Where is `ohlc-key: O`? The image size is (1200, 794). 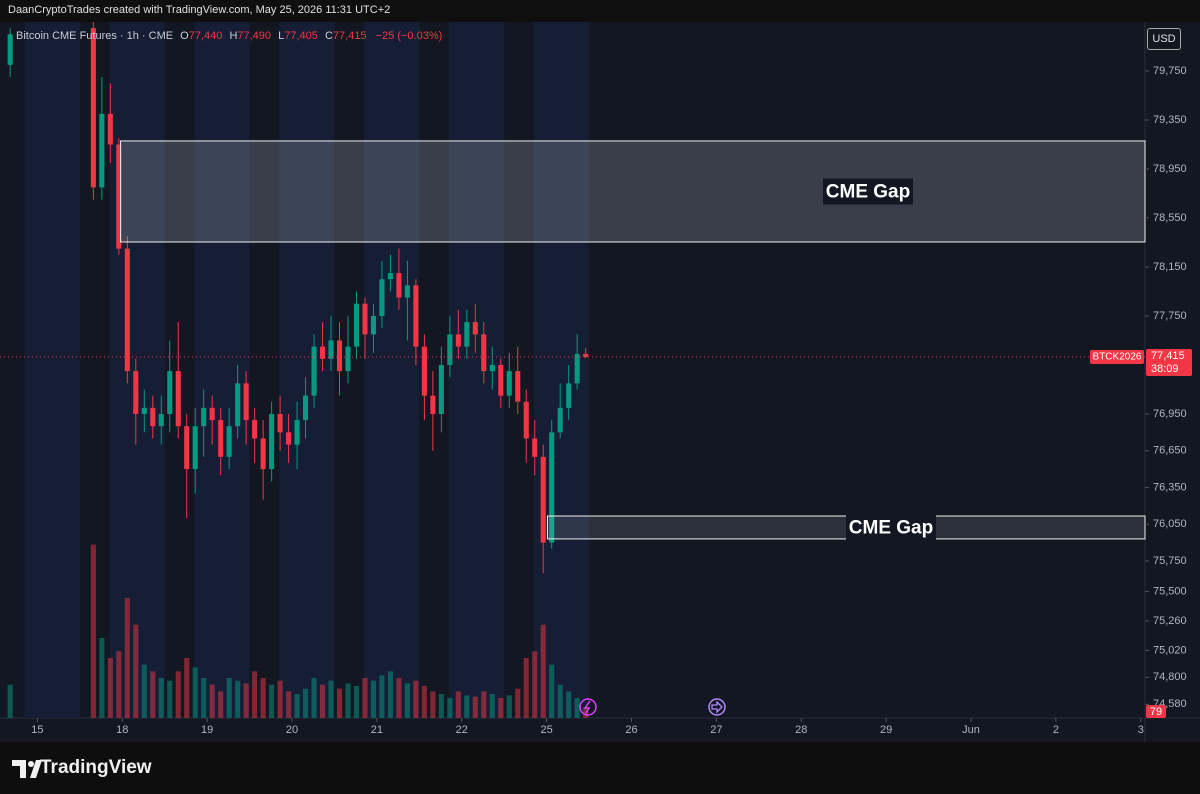 ohlc-key: O is located at coordinates (184, 36).